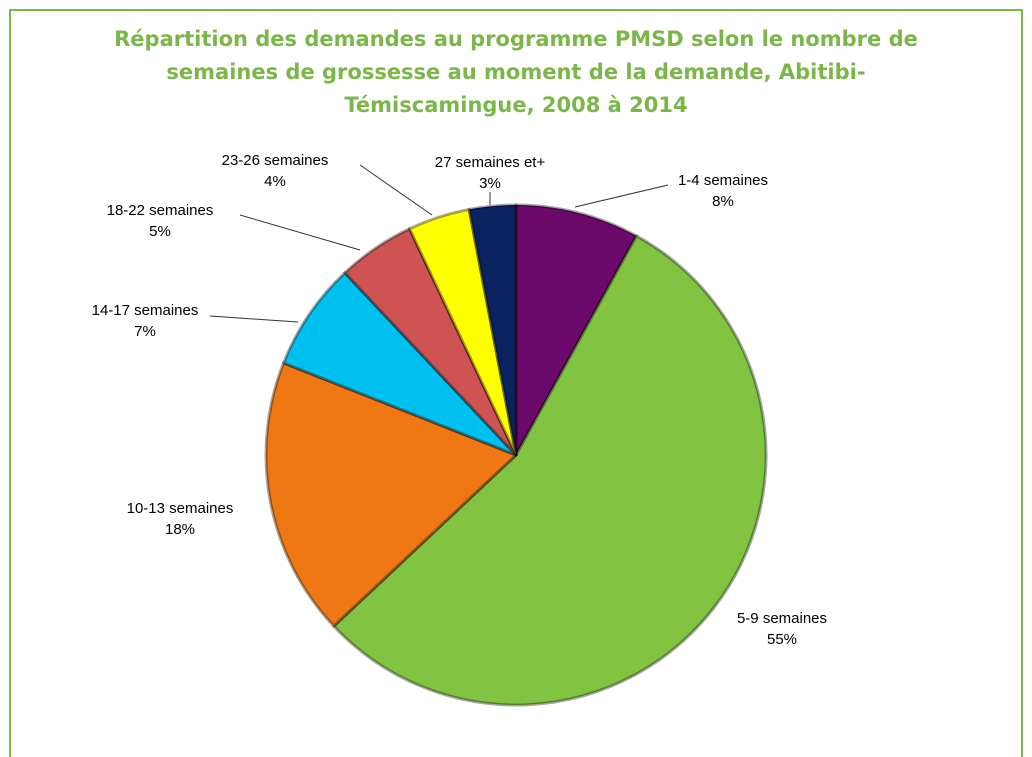 This screenshot has width=1032, height=757. Describe the element at coordinates (723, 180) in the screenshot. I see `slice-category: 1-4 semaines` at that location.